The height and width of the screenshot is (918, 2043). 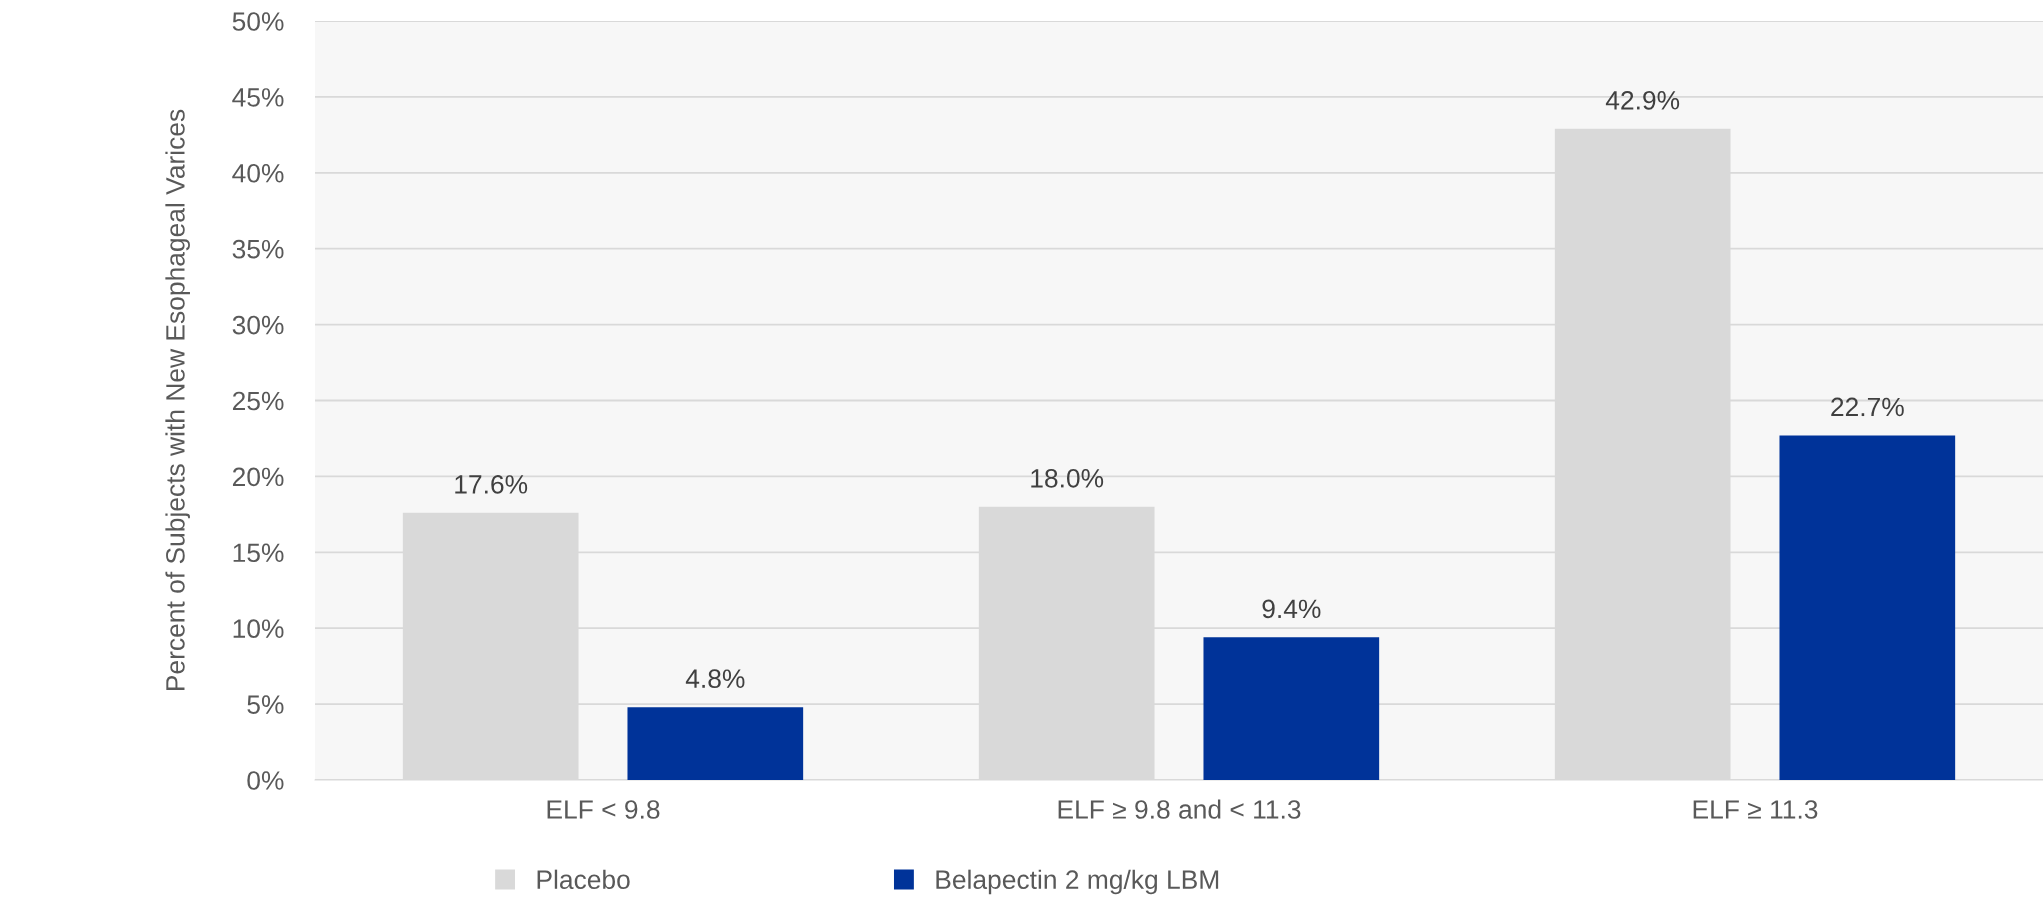 I want to click on y-tick-label: 40%, so click(x=258, y=173).